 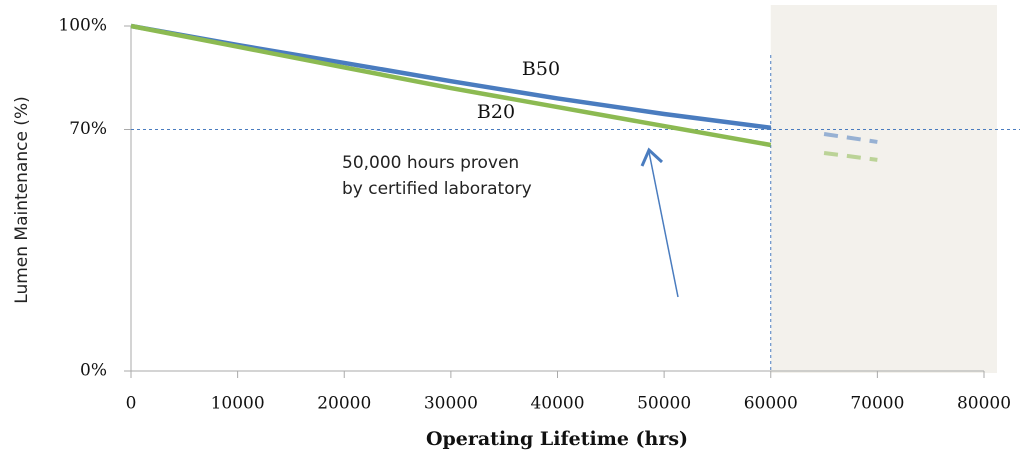 I want to click on arrow-head, so click(x=652, y=157).